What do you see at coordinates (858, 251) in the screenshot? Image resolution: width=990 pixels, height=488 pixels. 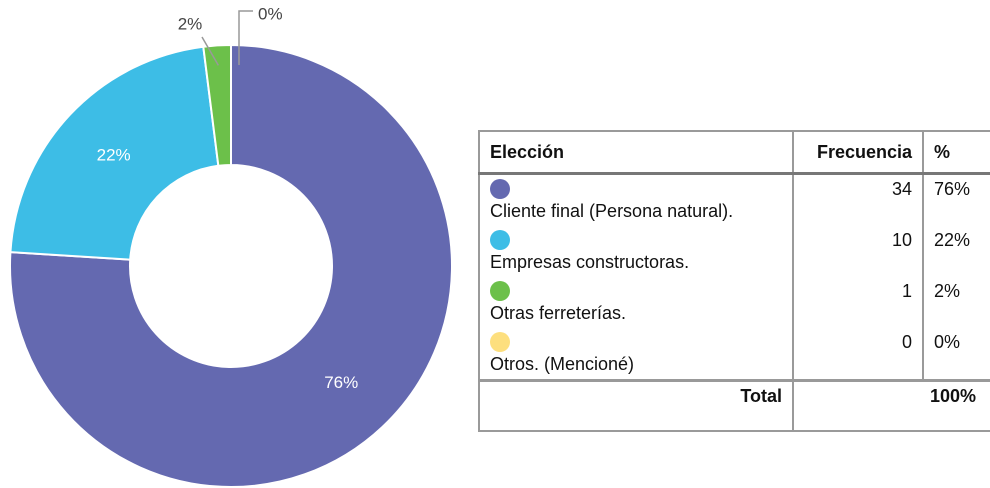 I see `frequency-cell: 10` at bounding box center [858, 251].